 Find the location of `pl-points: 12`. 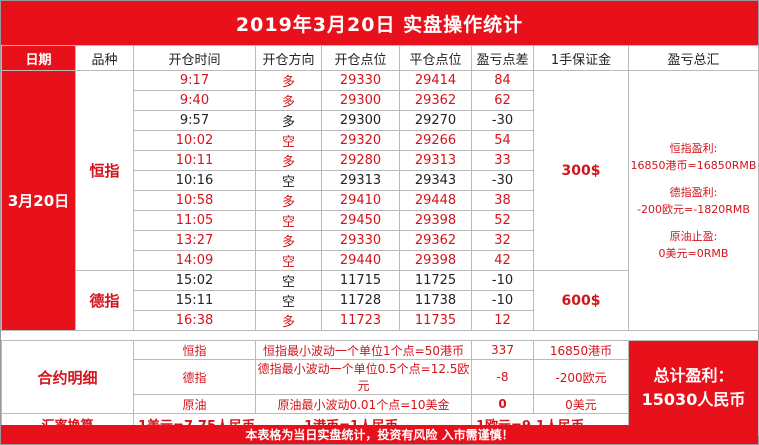

pl-points: 12 is located at coordinates (502, 320).